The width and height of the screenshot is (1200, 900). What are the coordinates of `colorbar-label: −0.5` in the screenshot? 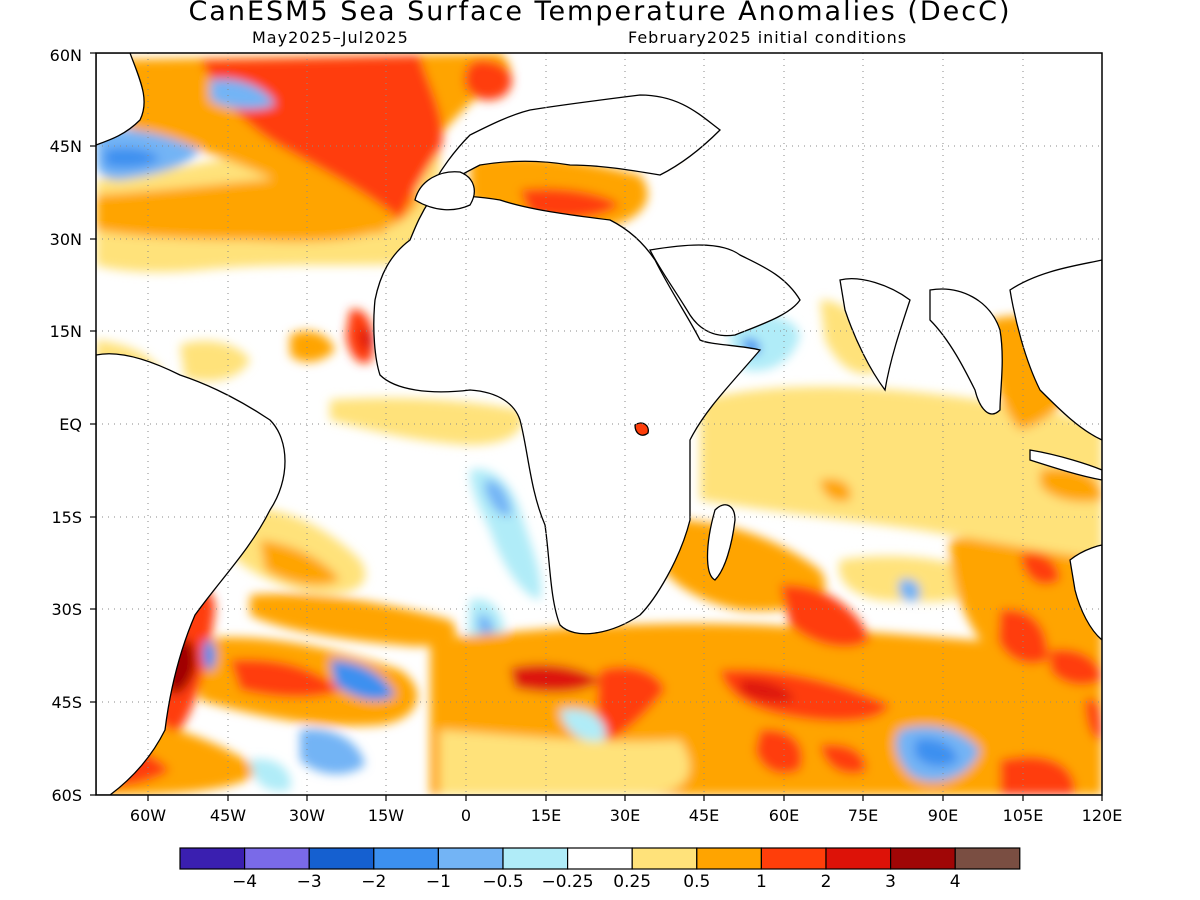 It's located at (503, 882).